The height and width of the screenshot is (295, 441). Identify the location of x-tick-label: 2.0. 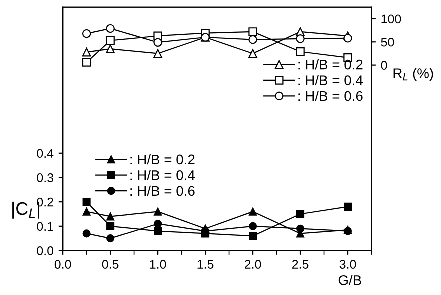
(253, 264).